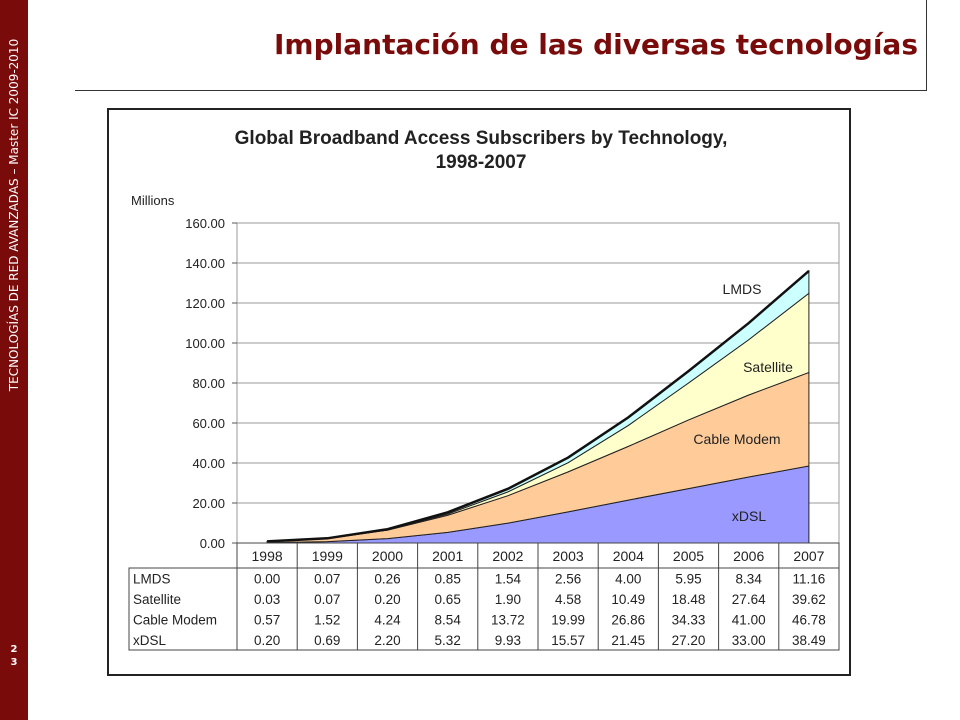 The width and height of the screenshot is (960, 720). Describe the element at coordinates (689, 640) in the screenshot. I see `table-cell: 27.20` at that location.